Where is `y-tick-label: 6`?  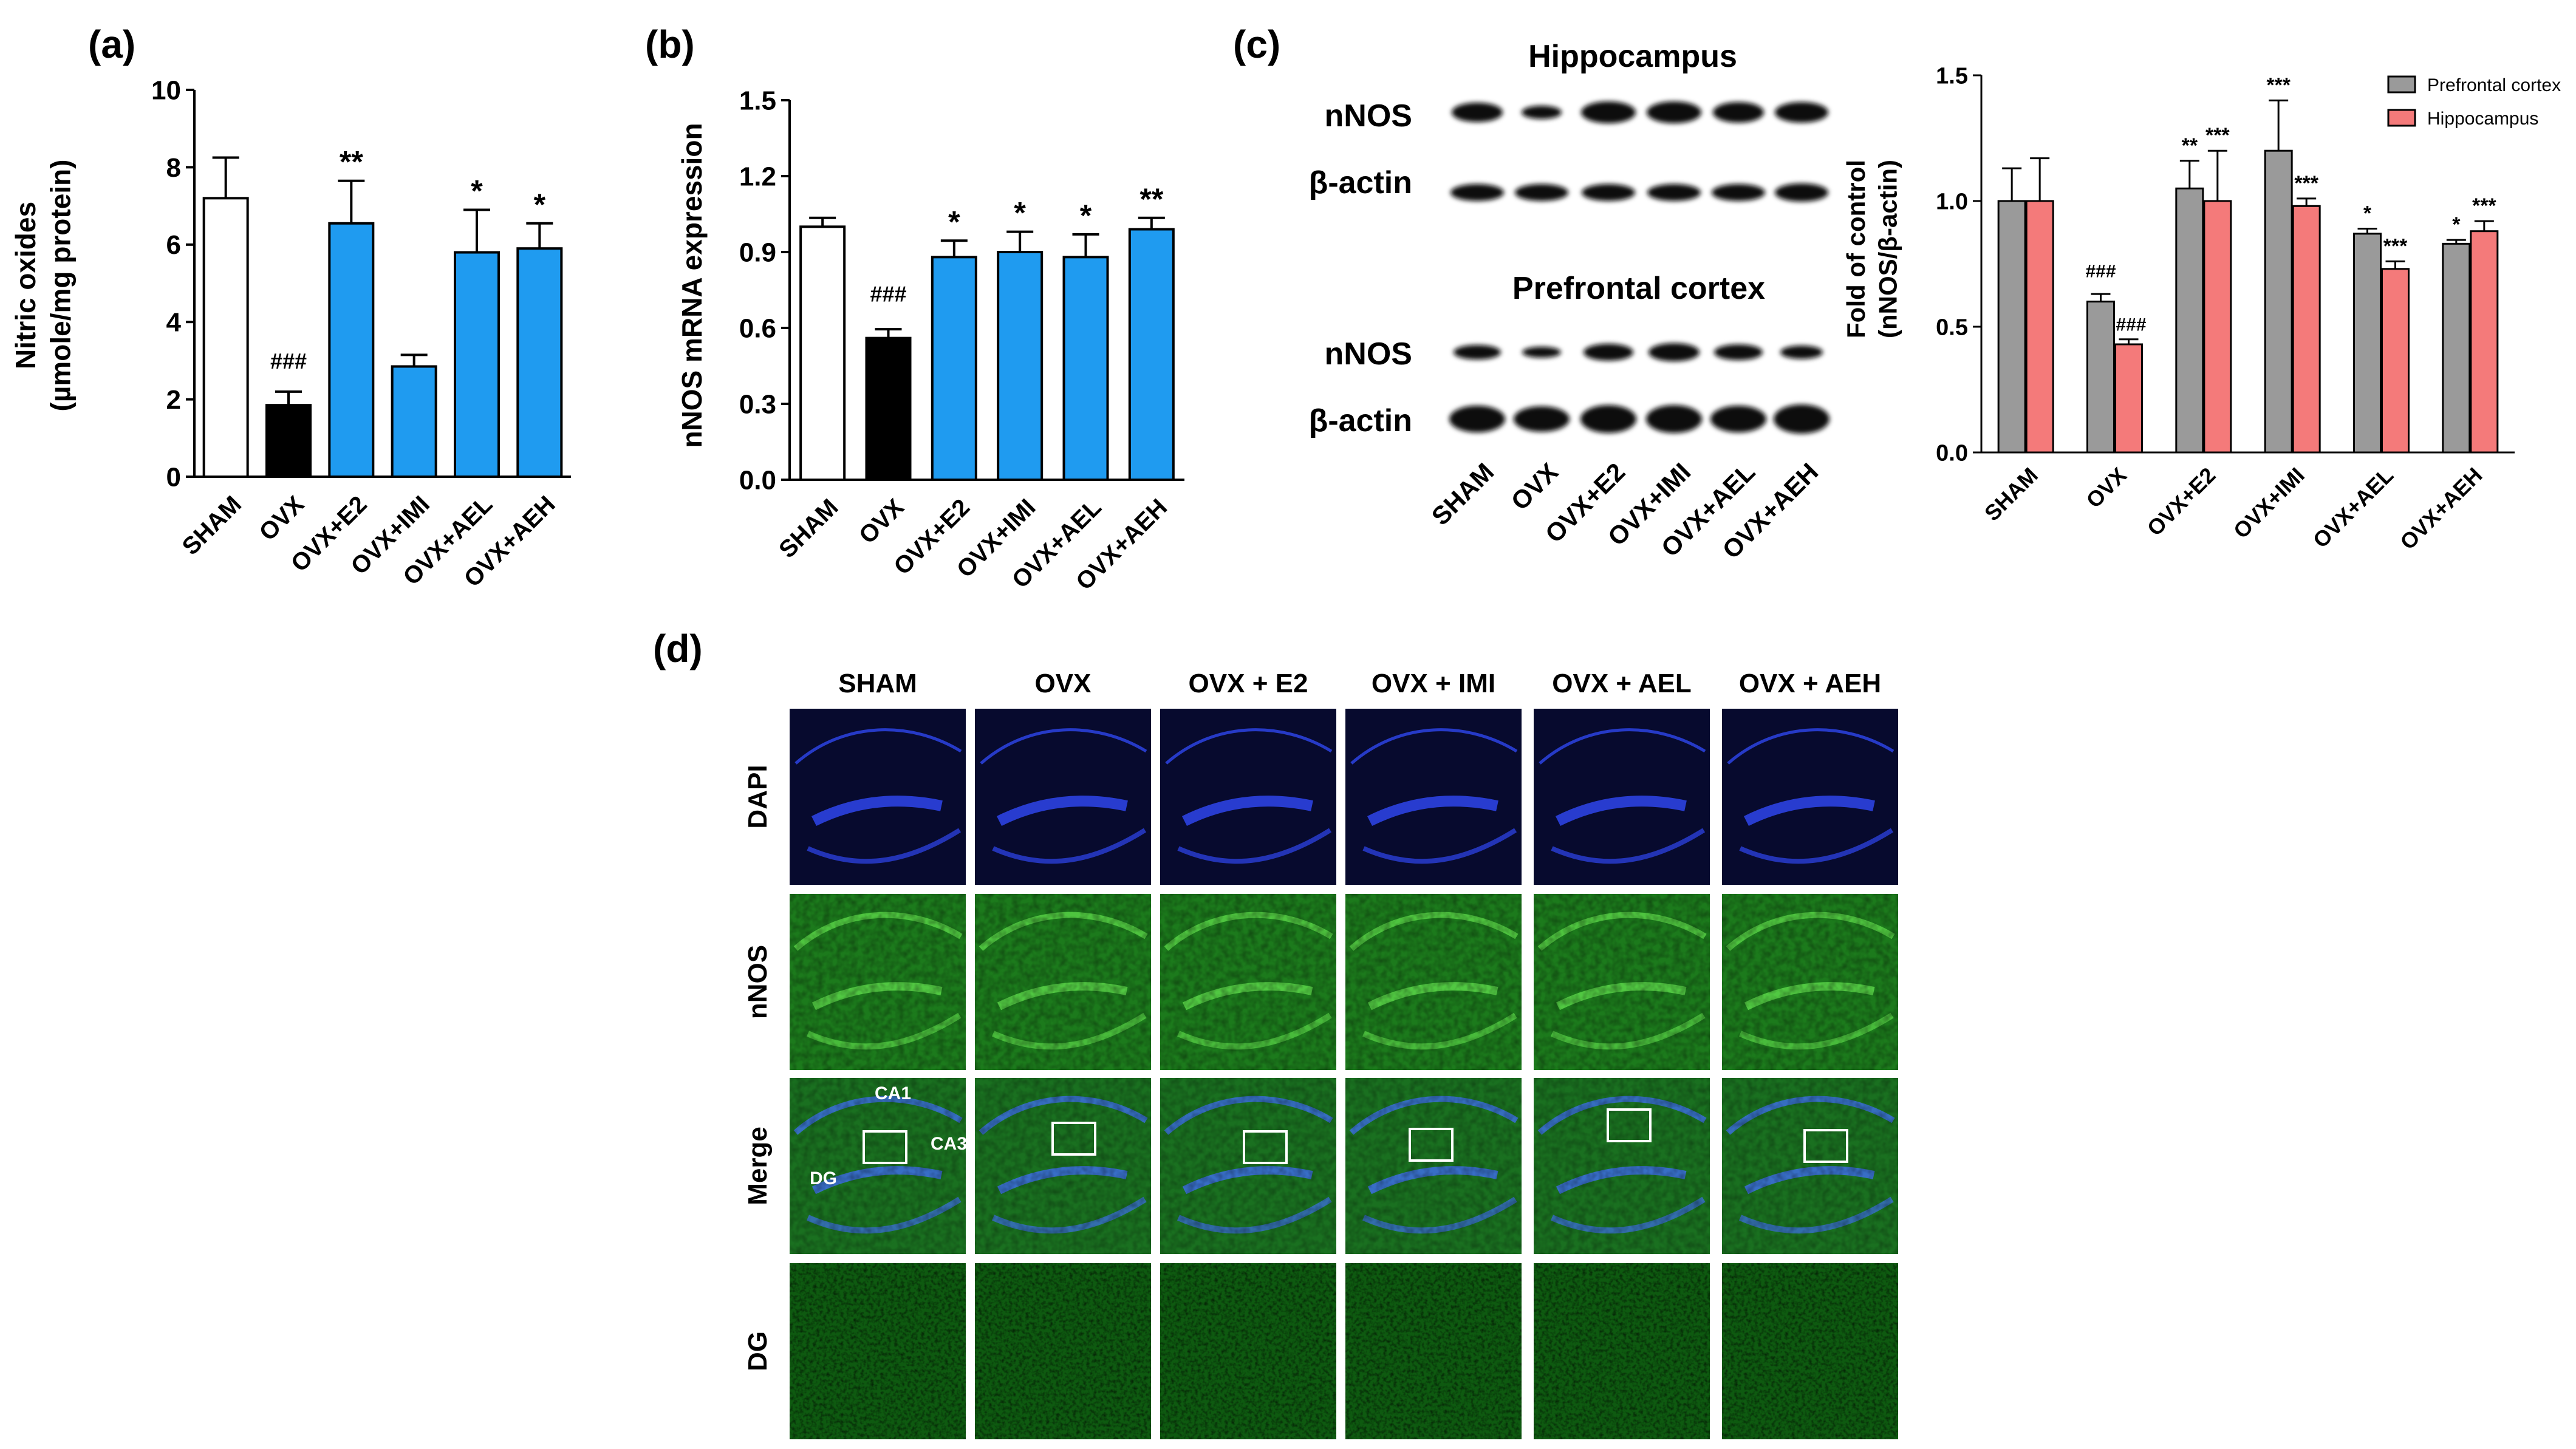 y-tick-label: 6 is located at coordinates (173, 245).